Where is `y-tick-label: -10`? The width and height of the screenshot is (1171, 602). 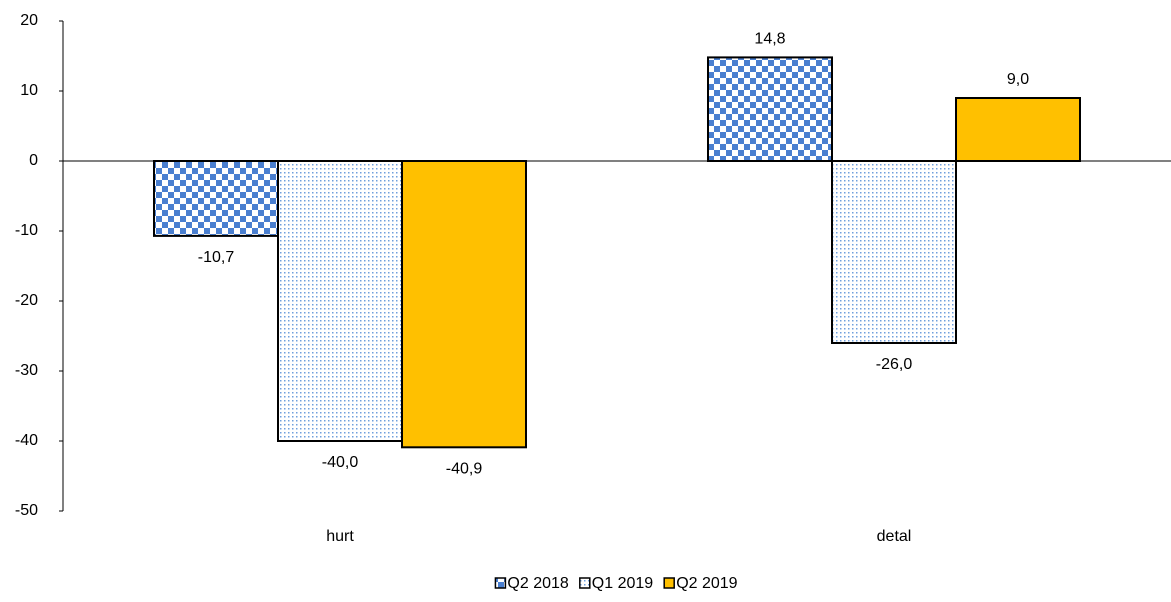
y-tick-label: -10 is located at coordinates (26, 230).